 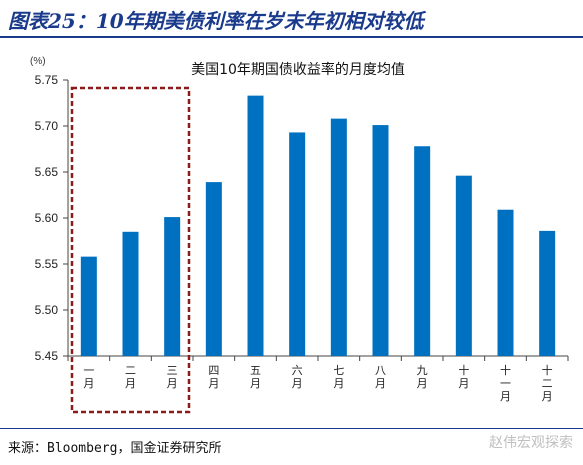 I want to click on x-tick-label: 七月, so click(x=338, y=377).